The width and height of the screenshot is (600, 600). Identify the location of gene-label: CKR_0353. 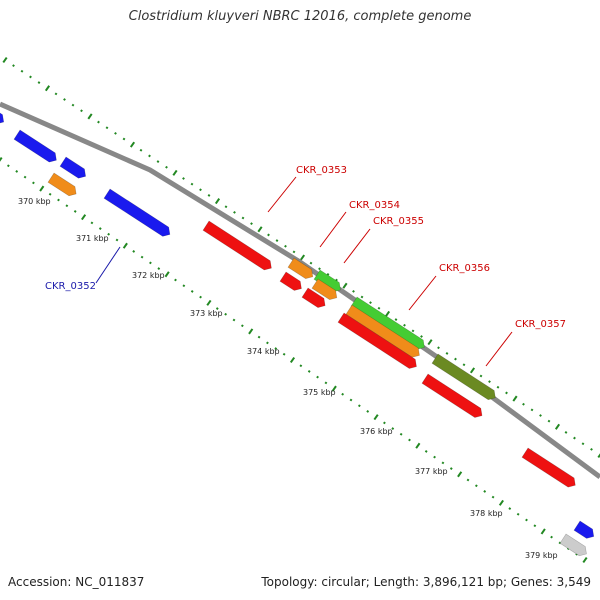
(321, 170).